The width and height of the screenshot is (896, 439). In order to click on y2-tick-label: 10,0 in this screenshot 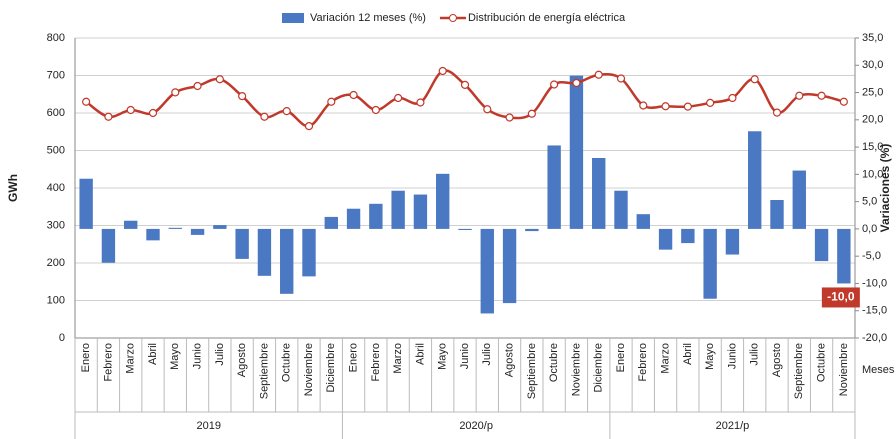, I will do `click(872, 174)`.